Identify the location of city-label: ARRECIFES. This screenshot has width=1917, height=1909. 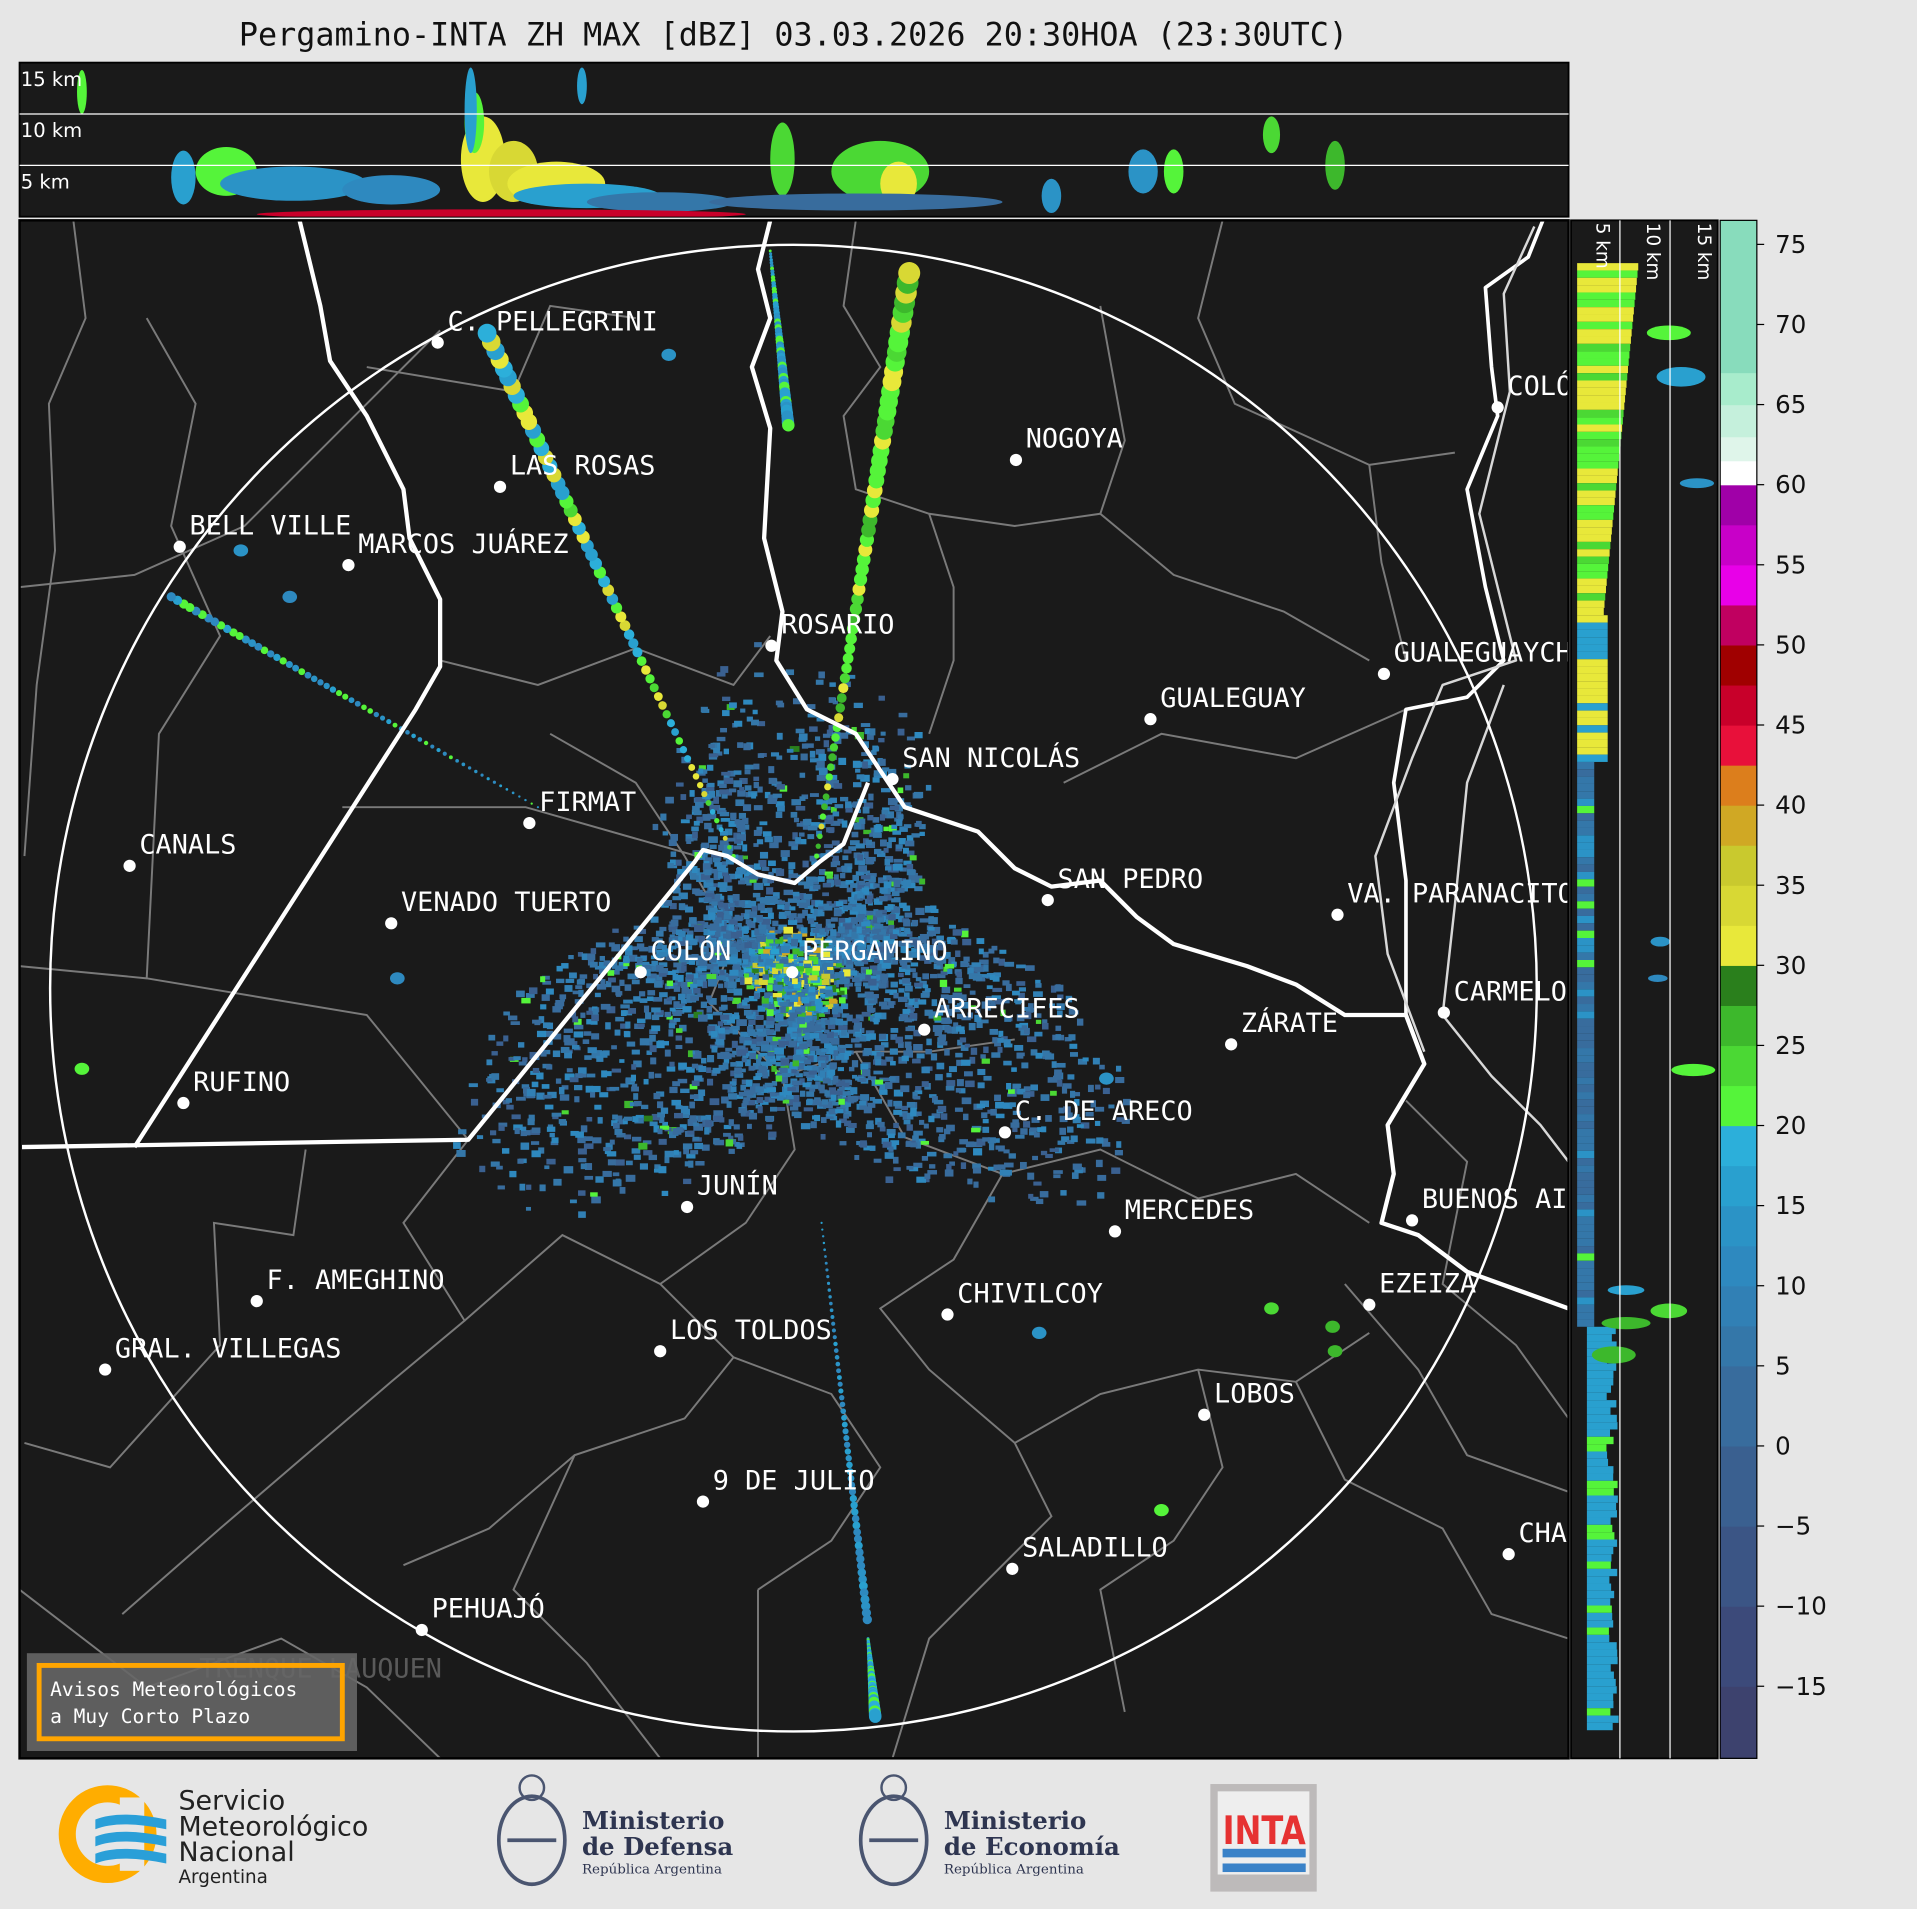
(1007, 1008).